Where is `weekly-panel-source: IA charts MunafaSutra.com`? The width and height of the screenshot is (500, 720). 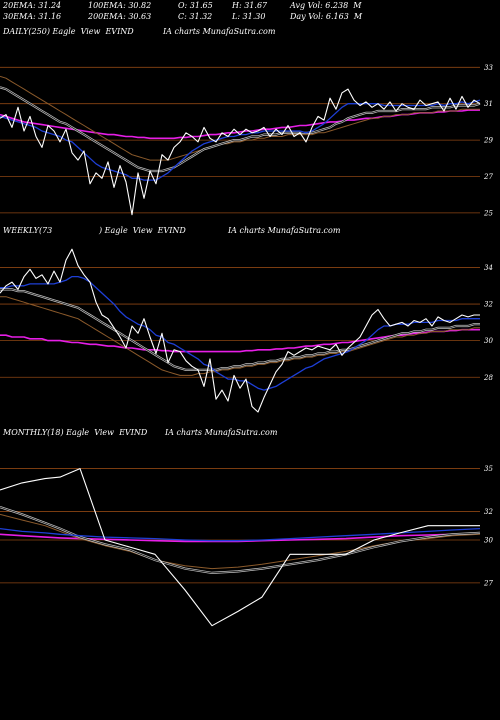 weekly-panel-source: IA charts MunafaSutra.com is located at coordinates (284, 230).